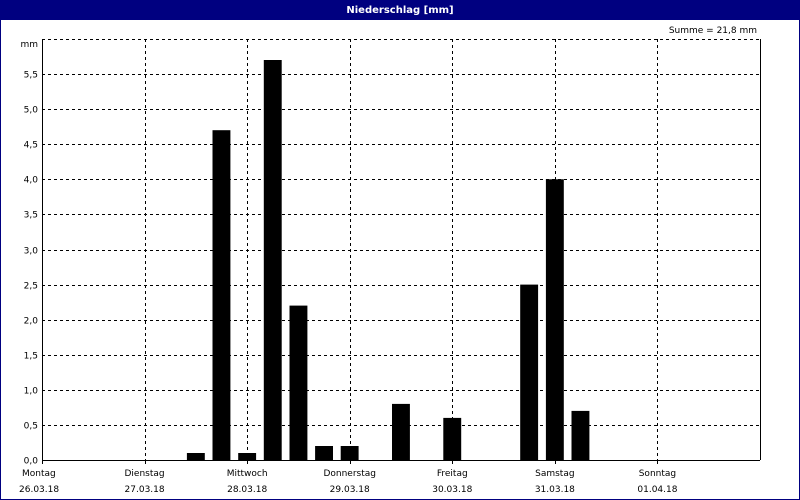 The image size is (800, 500). What do you see at coordinates (31, 216) in the screenshot?
I see `y-tick-label: 3,5` at bounding box center [31, 216].